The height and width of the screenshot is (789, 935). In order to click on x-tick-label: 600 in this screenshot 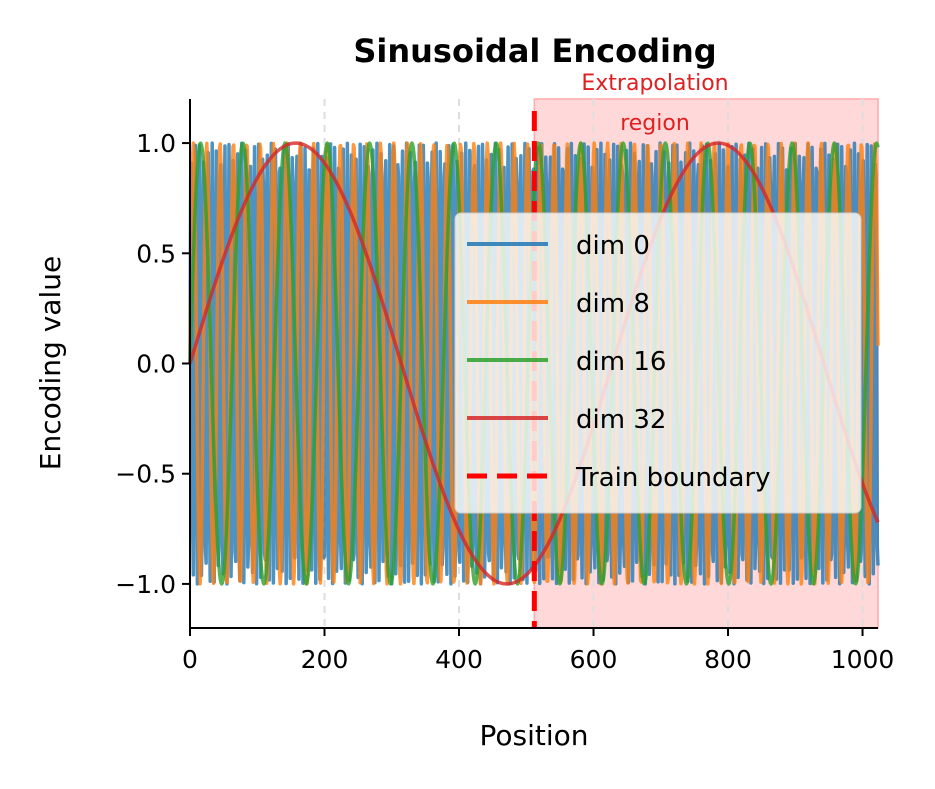, I will do `click(594, 659)`.